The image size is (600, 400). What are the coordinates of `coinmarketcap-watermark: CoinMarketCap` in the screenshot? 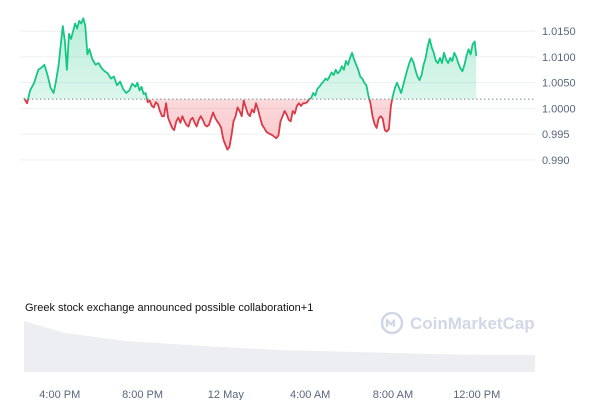 It's located at (457, 323).